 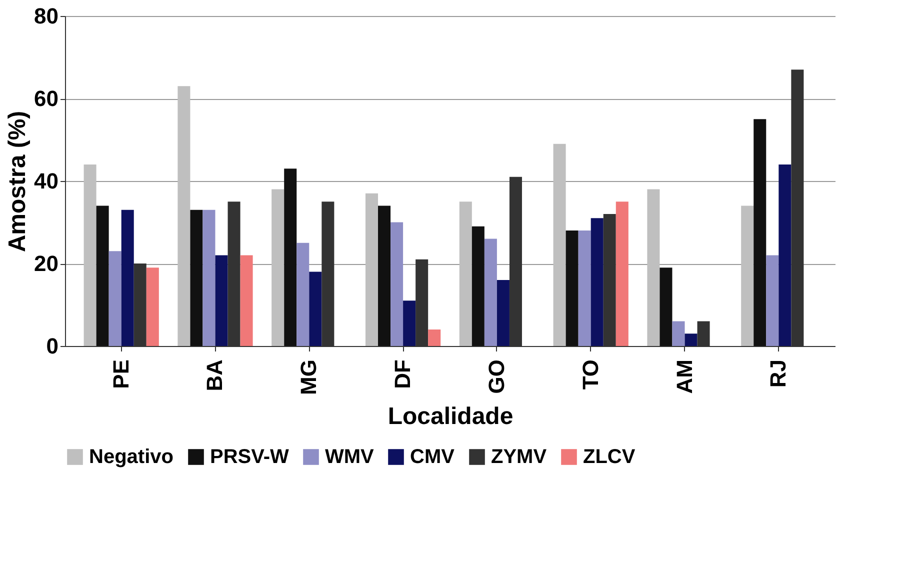 What do you see at coordinates (778, 374) in the screenshot?
I see `x-tick-label: RJ` at bounding box center [778, 374].